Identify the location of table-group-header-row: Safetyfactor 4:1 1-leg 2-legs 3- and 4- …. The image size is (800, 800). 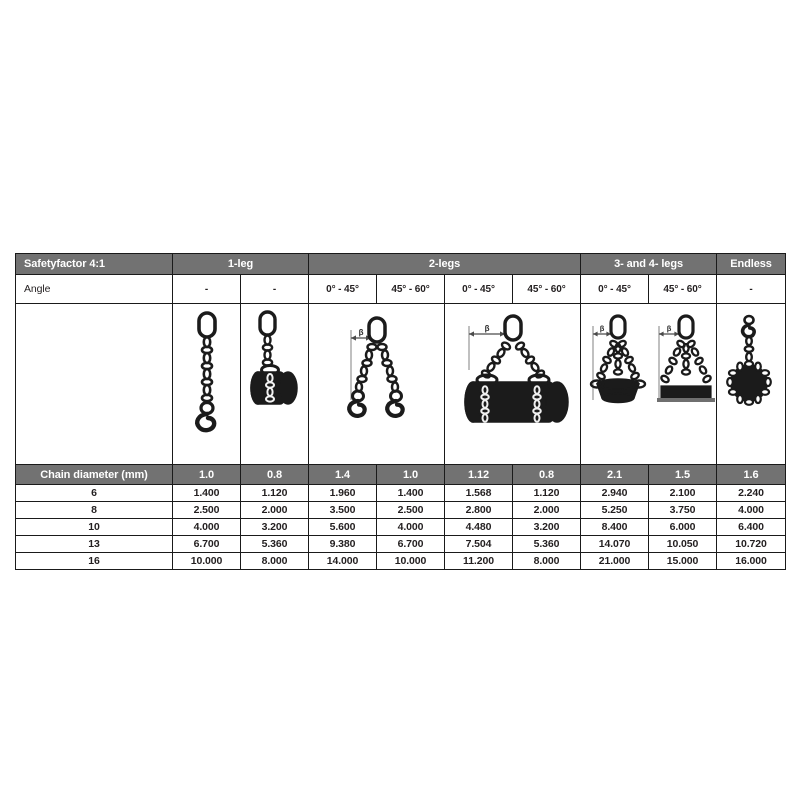
(401, 264).